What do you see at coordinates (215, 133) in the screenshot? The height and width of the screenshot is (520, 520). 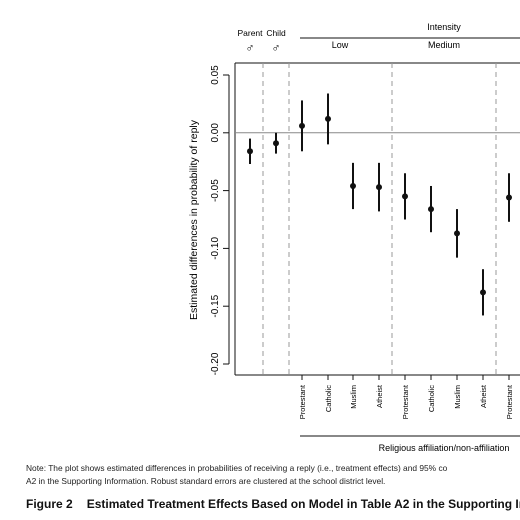 I see `y-tick-label: 0.00` at bounding box center [215, 133].